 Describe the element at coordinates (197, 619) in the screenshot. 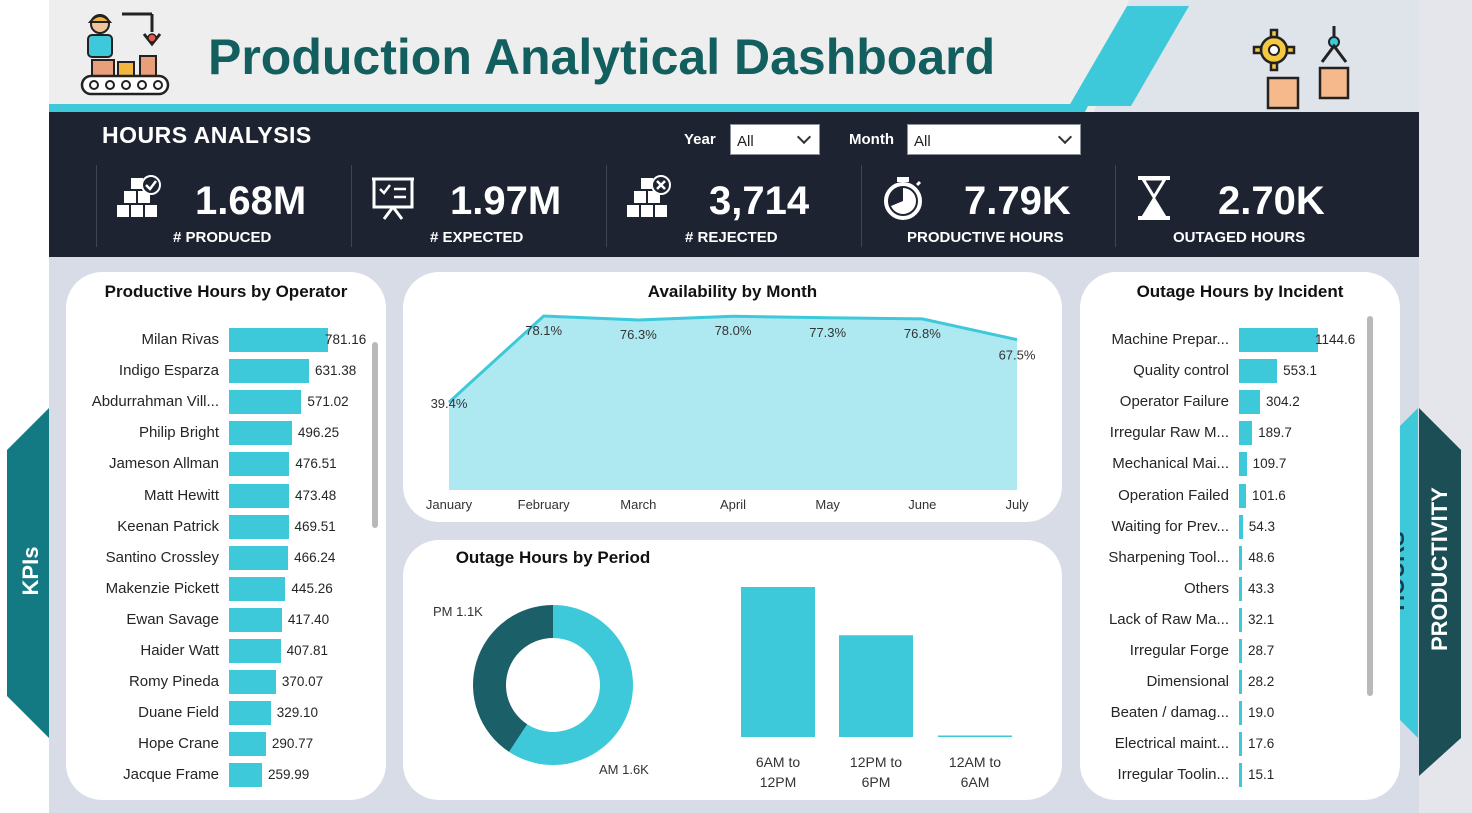

I see `bar-row: Ewan Savage 417.40` at that location.